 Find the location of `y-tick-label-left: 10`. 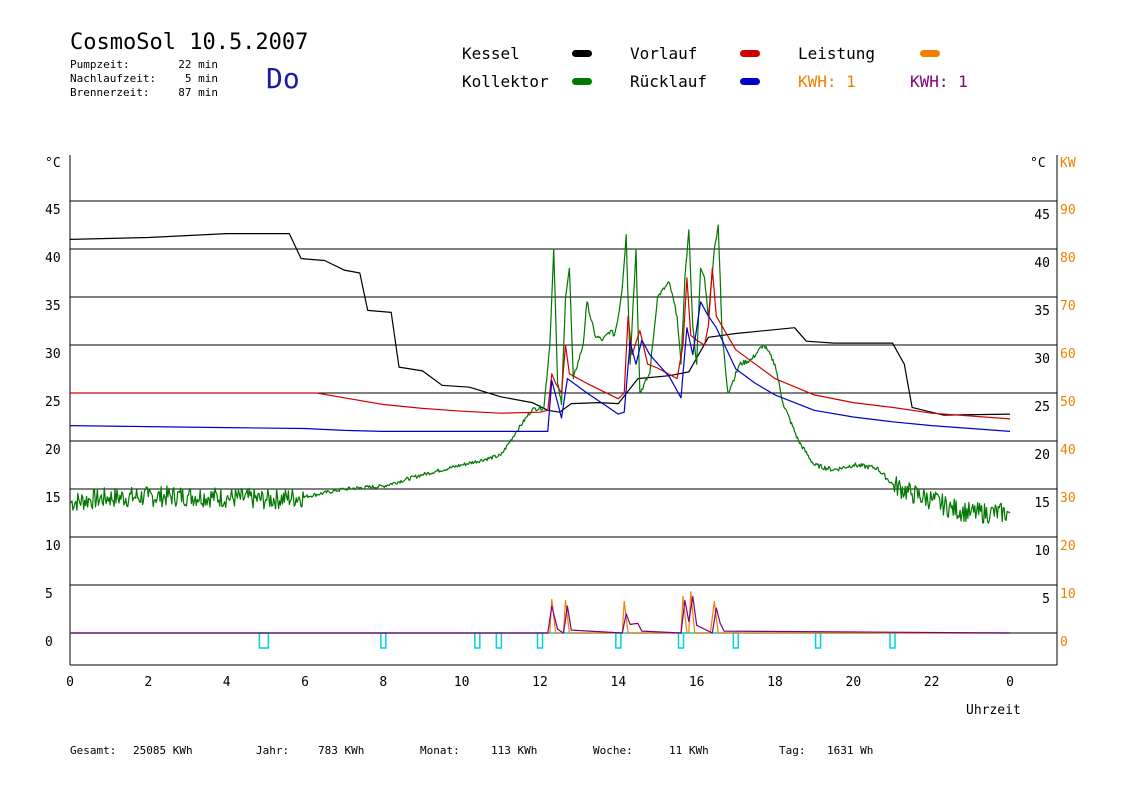

y-tick-label-left: 10 is located at coordinates (53, 546).